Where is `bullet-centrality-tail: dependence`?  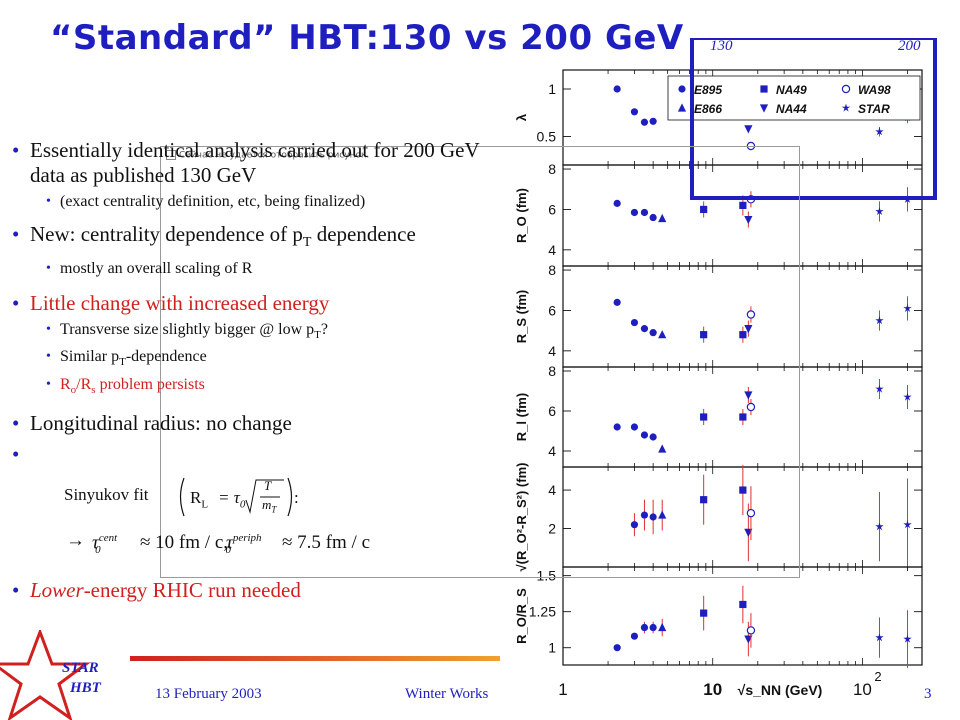
bullet-centrality-tail: dependence is located at coordinates (363, 234).